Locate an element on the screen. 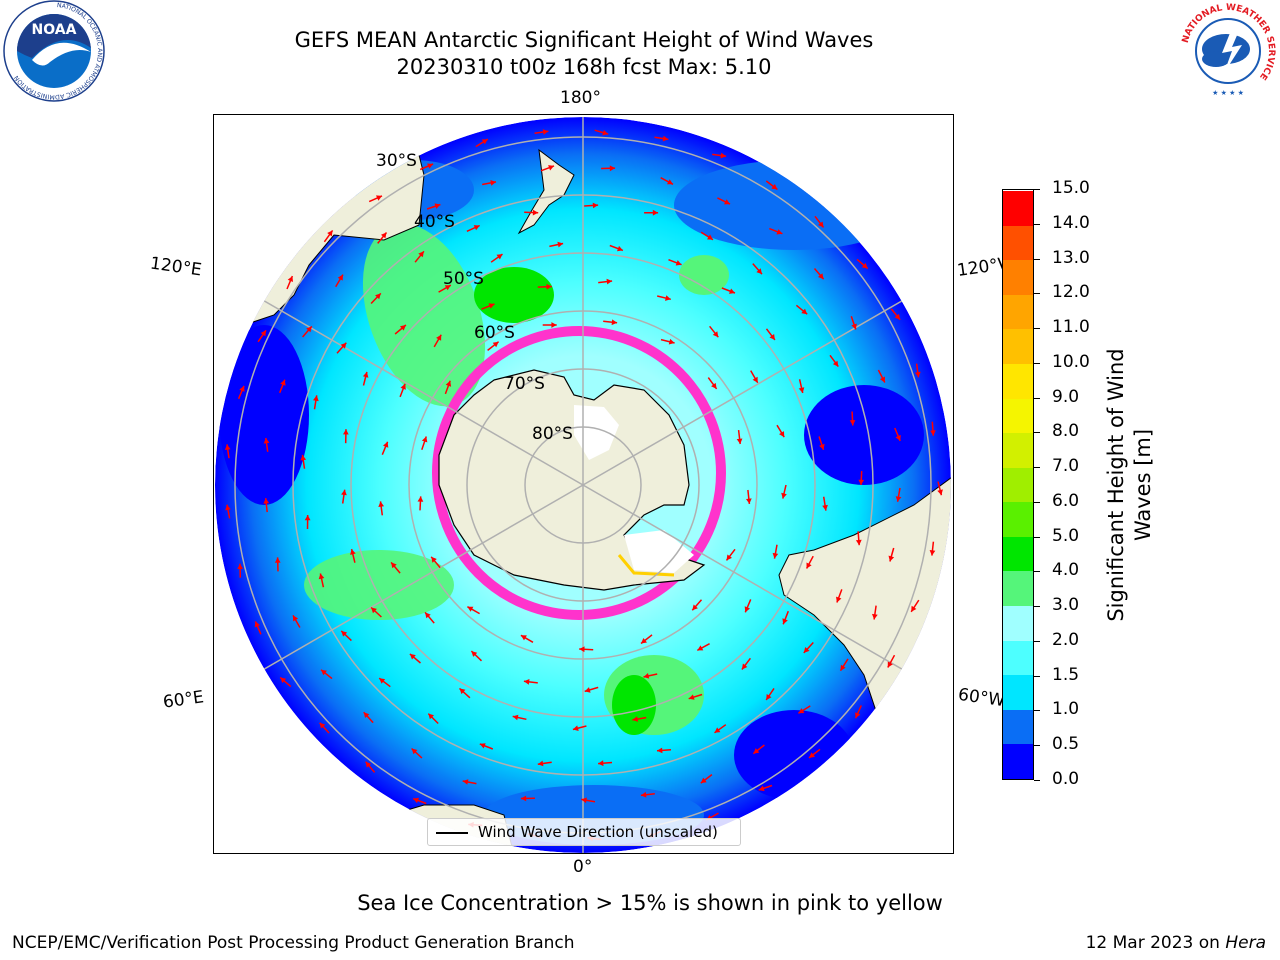 The height and width of the screenshot is (960, 1280). colorbar-tick-label: 15.0 is located at coordinates (1071, 188).